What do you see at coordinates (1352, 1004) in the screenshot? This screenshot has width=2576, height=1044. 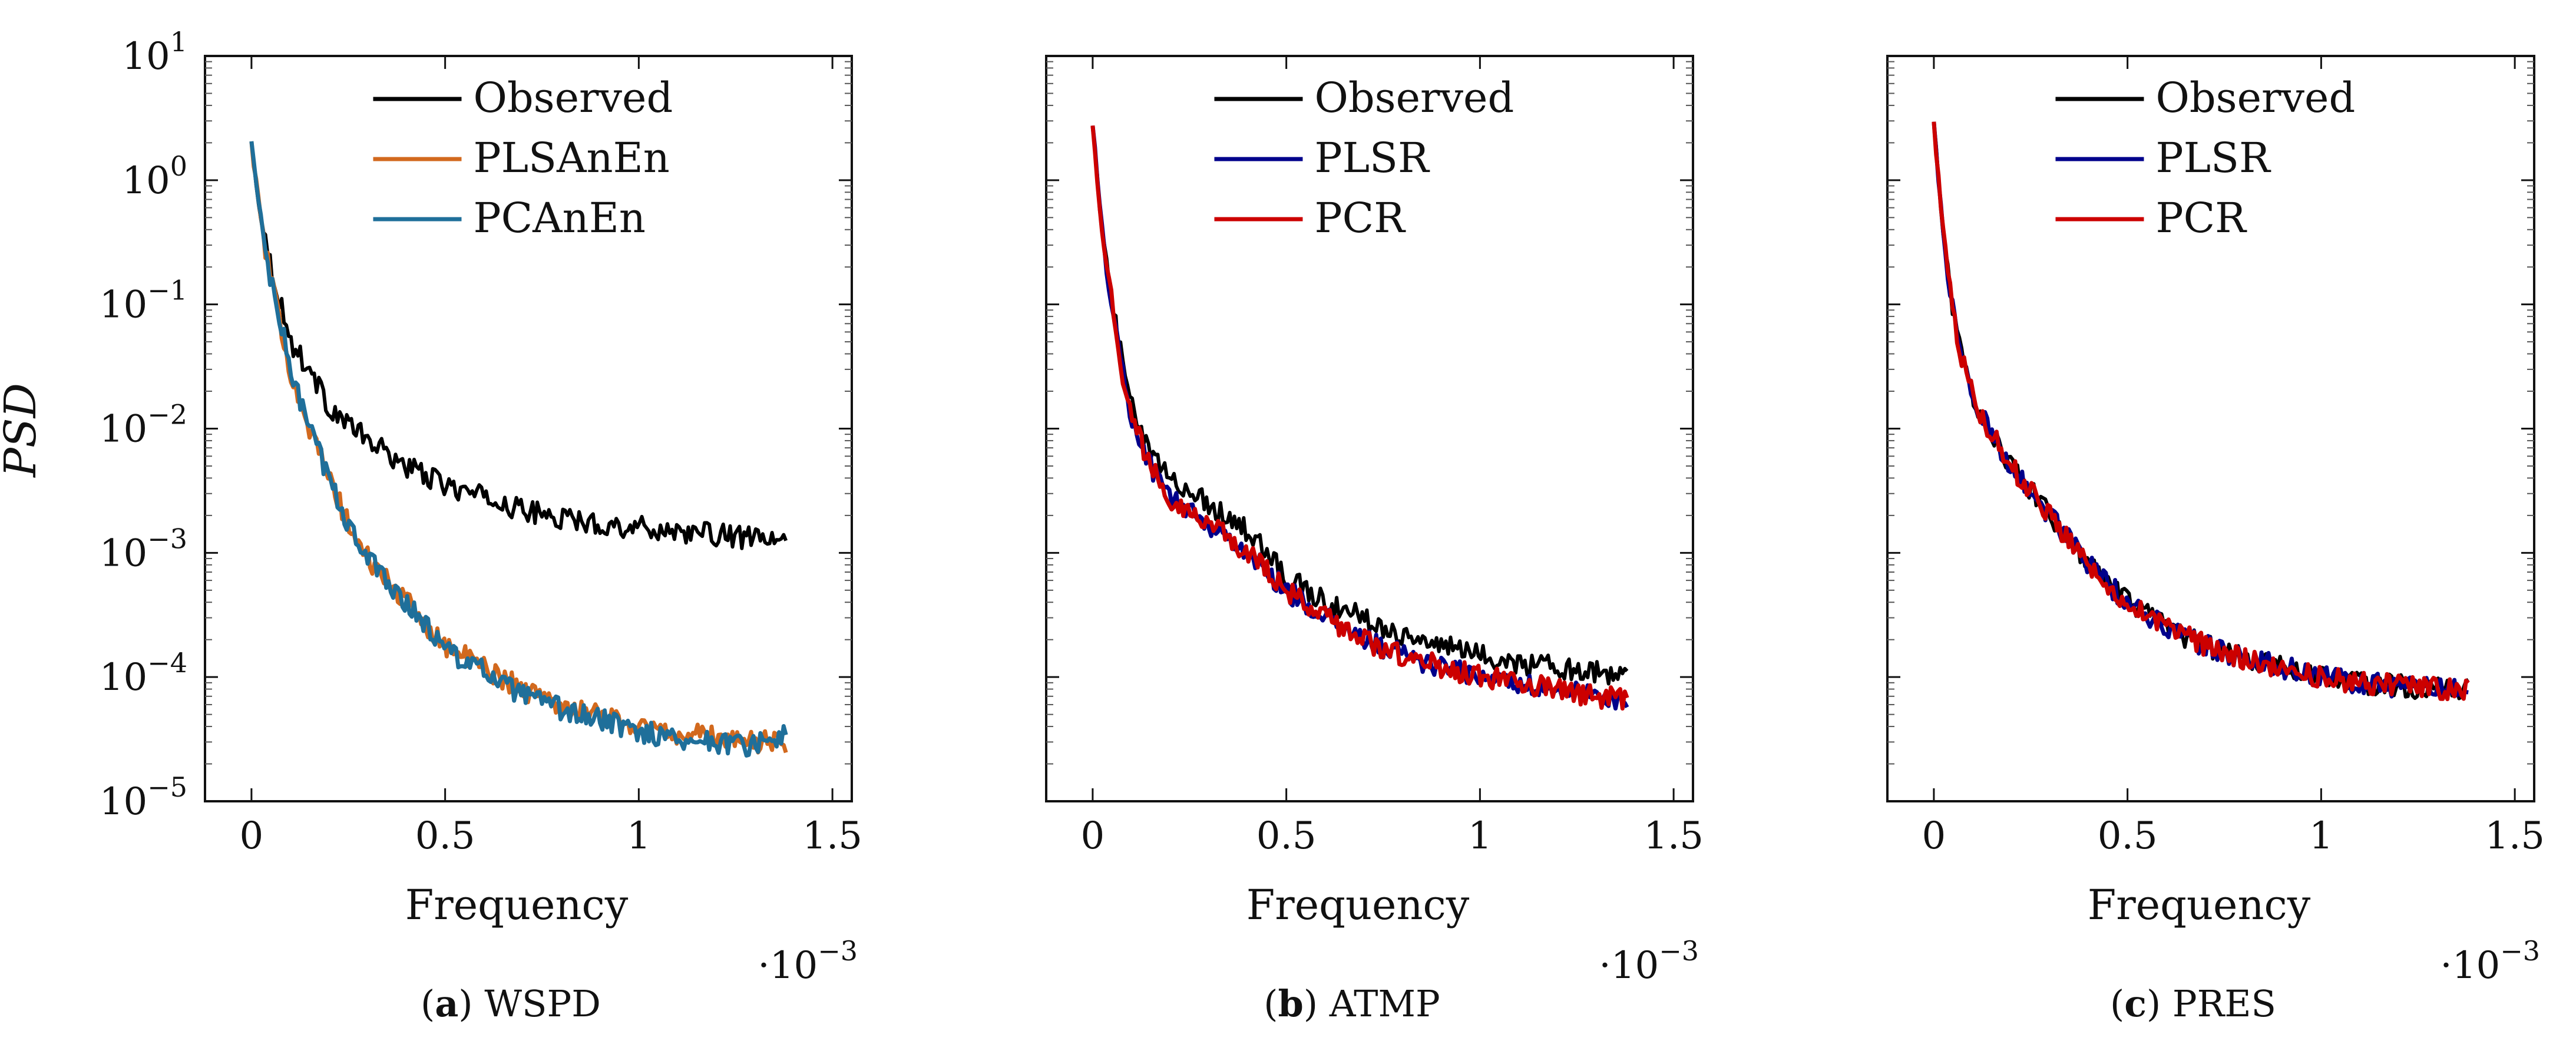 I see `panel-caption: (b) ATMP` at bounding box center [1352, 1004].